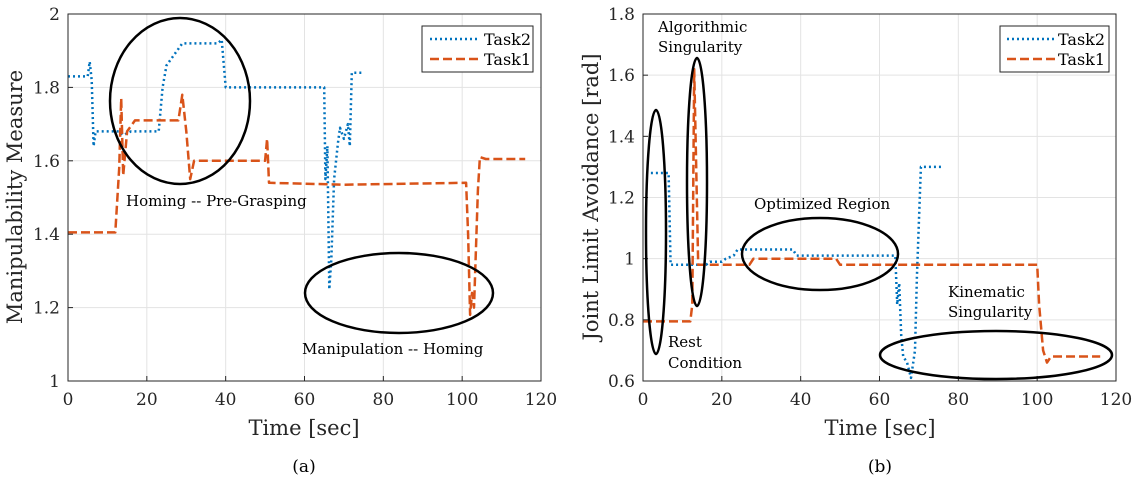  I want to click on panel-b-annotation-kinematic-line2: Singularity, so click(990, 312).